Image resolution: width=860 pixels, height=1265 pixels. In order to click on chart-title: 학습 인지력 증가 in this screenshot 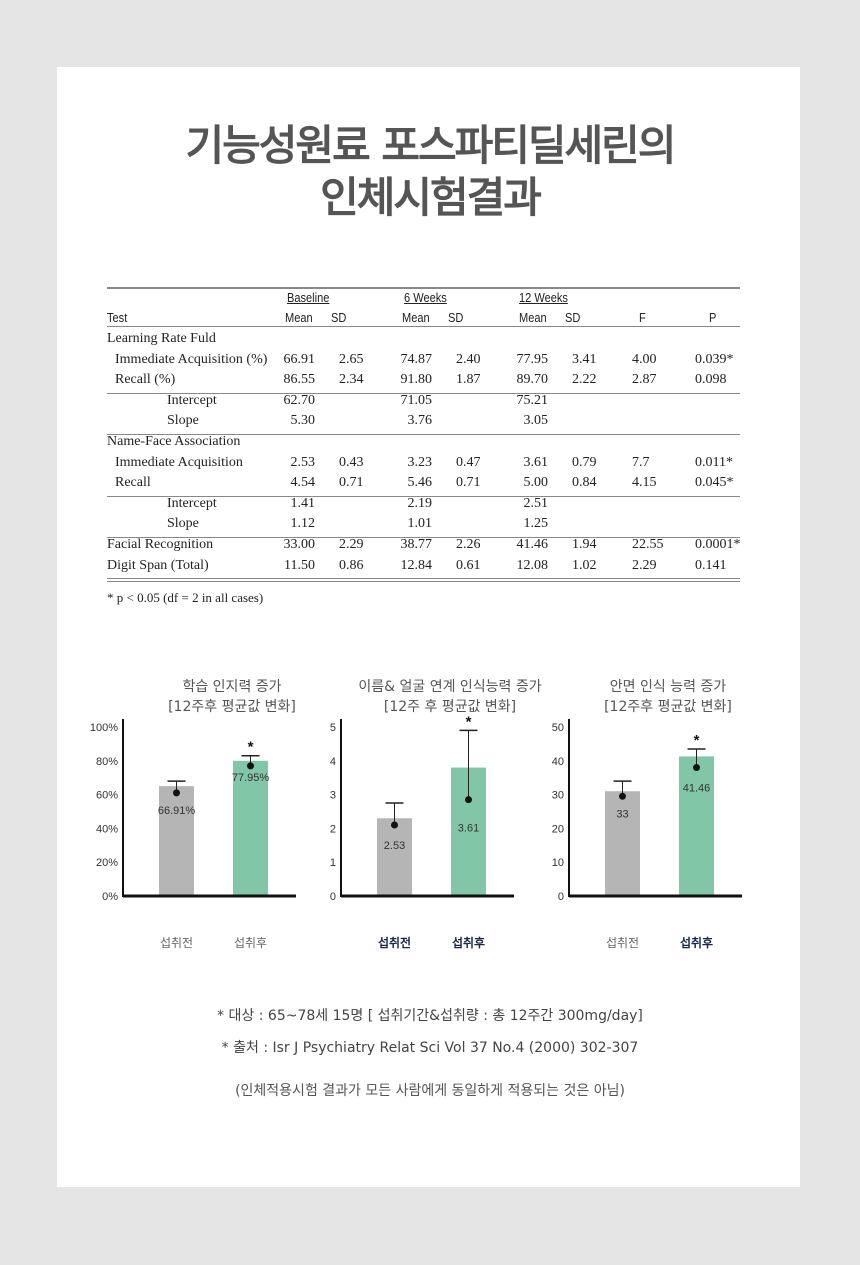, I will do `click(232, 687)`.